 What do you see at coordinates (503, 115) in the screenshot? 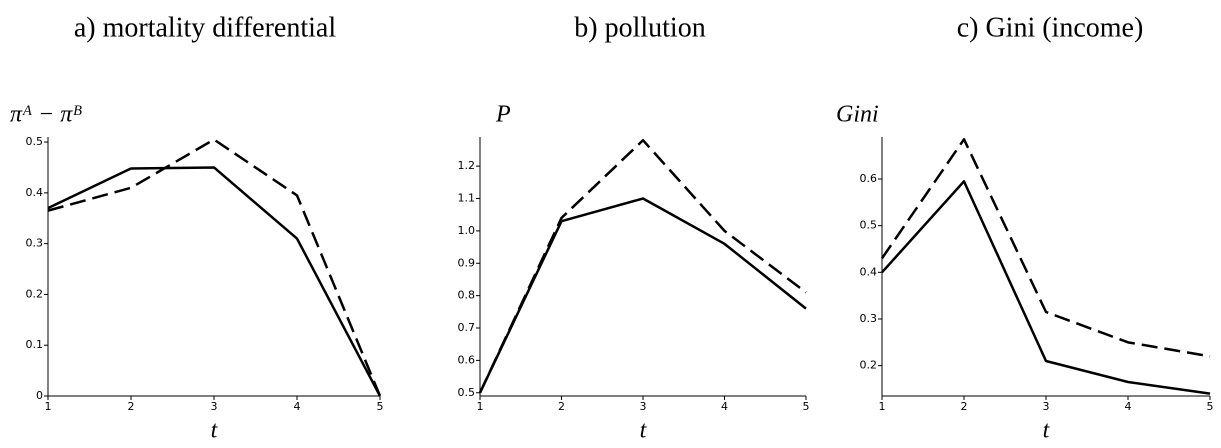
I see `y-axis-label: P` at bounding box center [503, 115].